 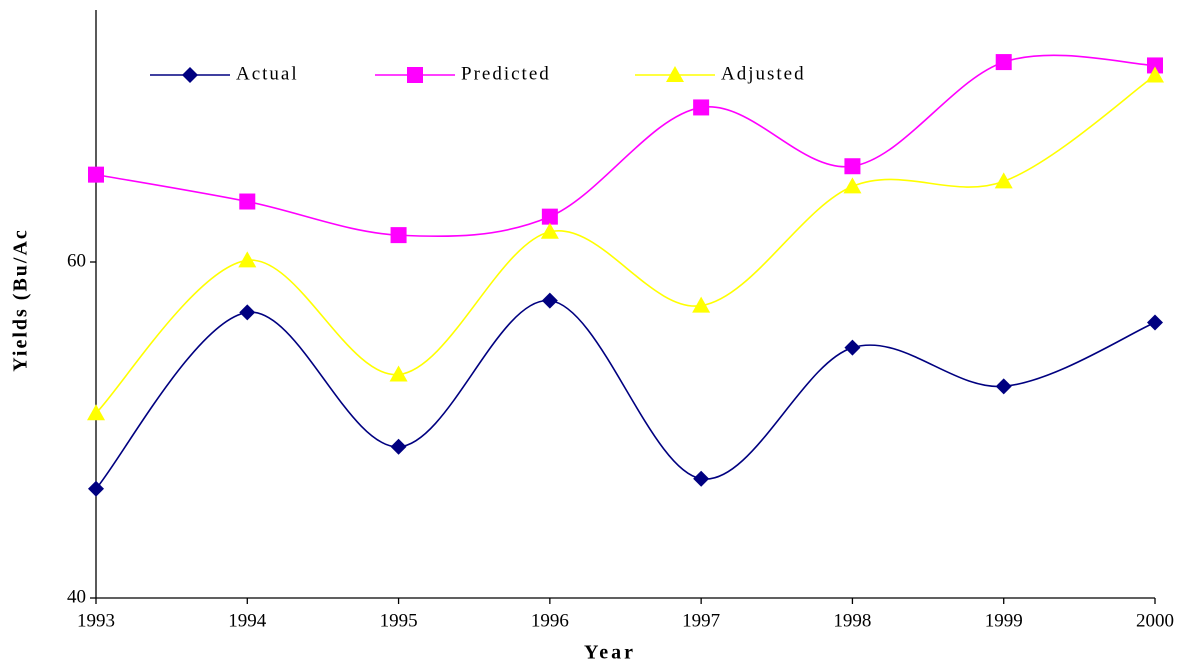 I want to click on x-tick-label: 2000, so click(x=1155, y=620).